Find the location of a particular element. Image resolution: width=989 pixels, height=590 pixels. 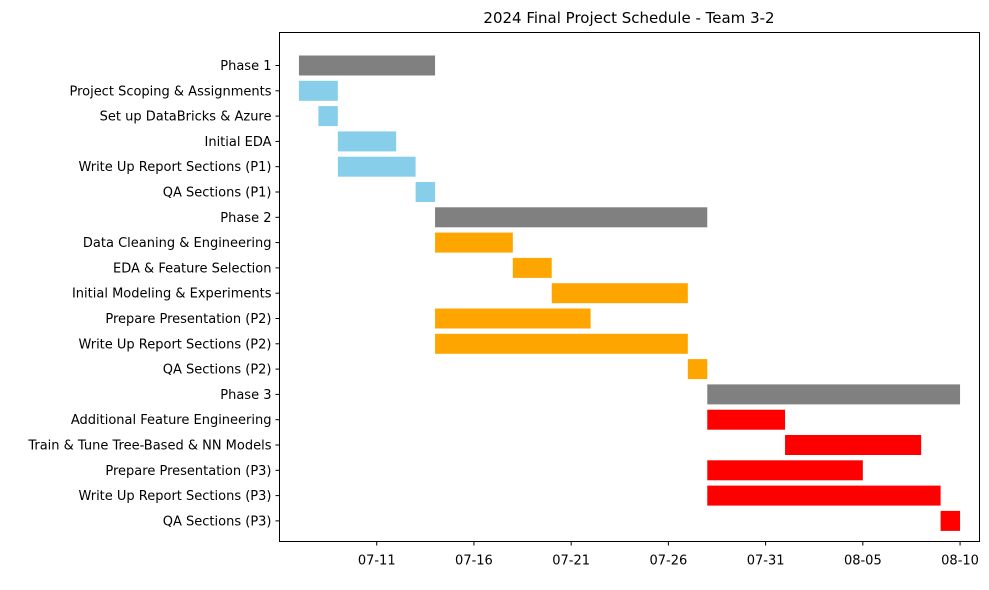

x-tick-label: 07-31 is located at coordinates (766, 561).